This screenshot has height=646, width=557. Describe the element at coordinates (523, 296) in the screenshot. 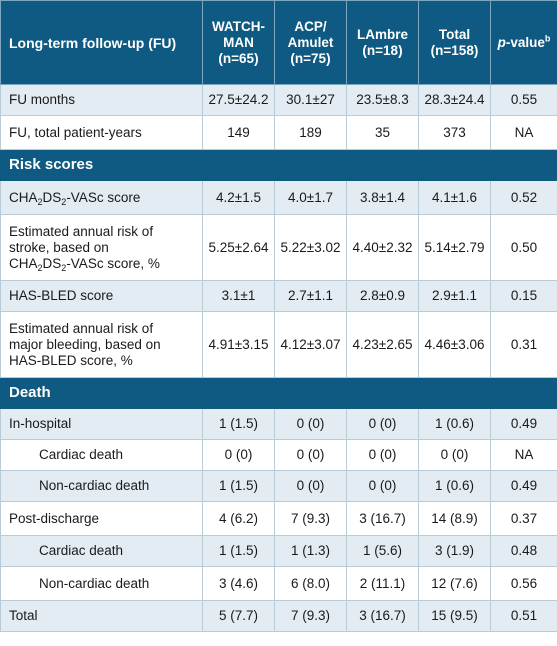

I see `cell-pvalue: 0.15` at that location.